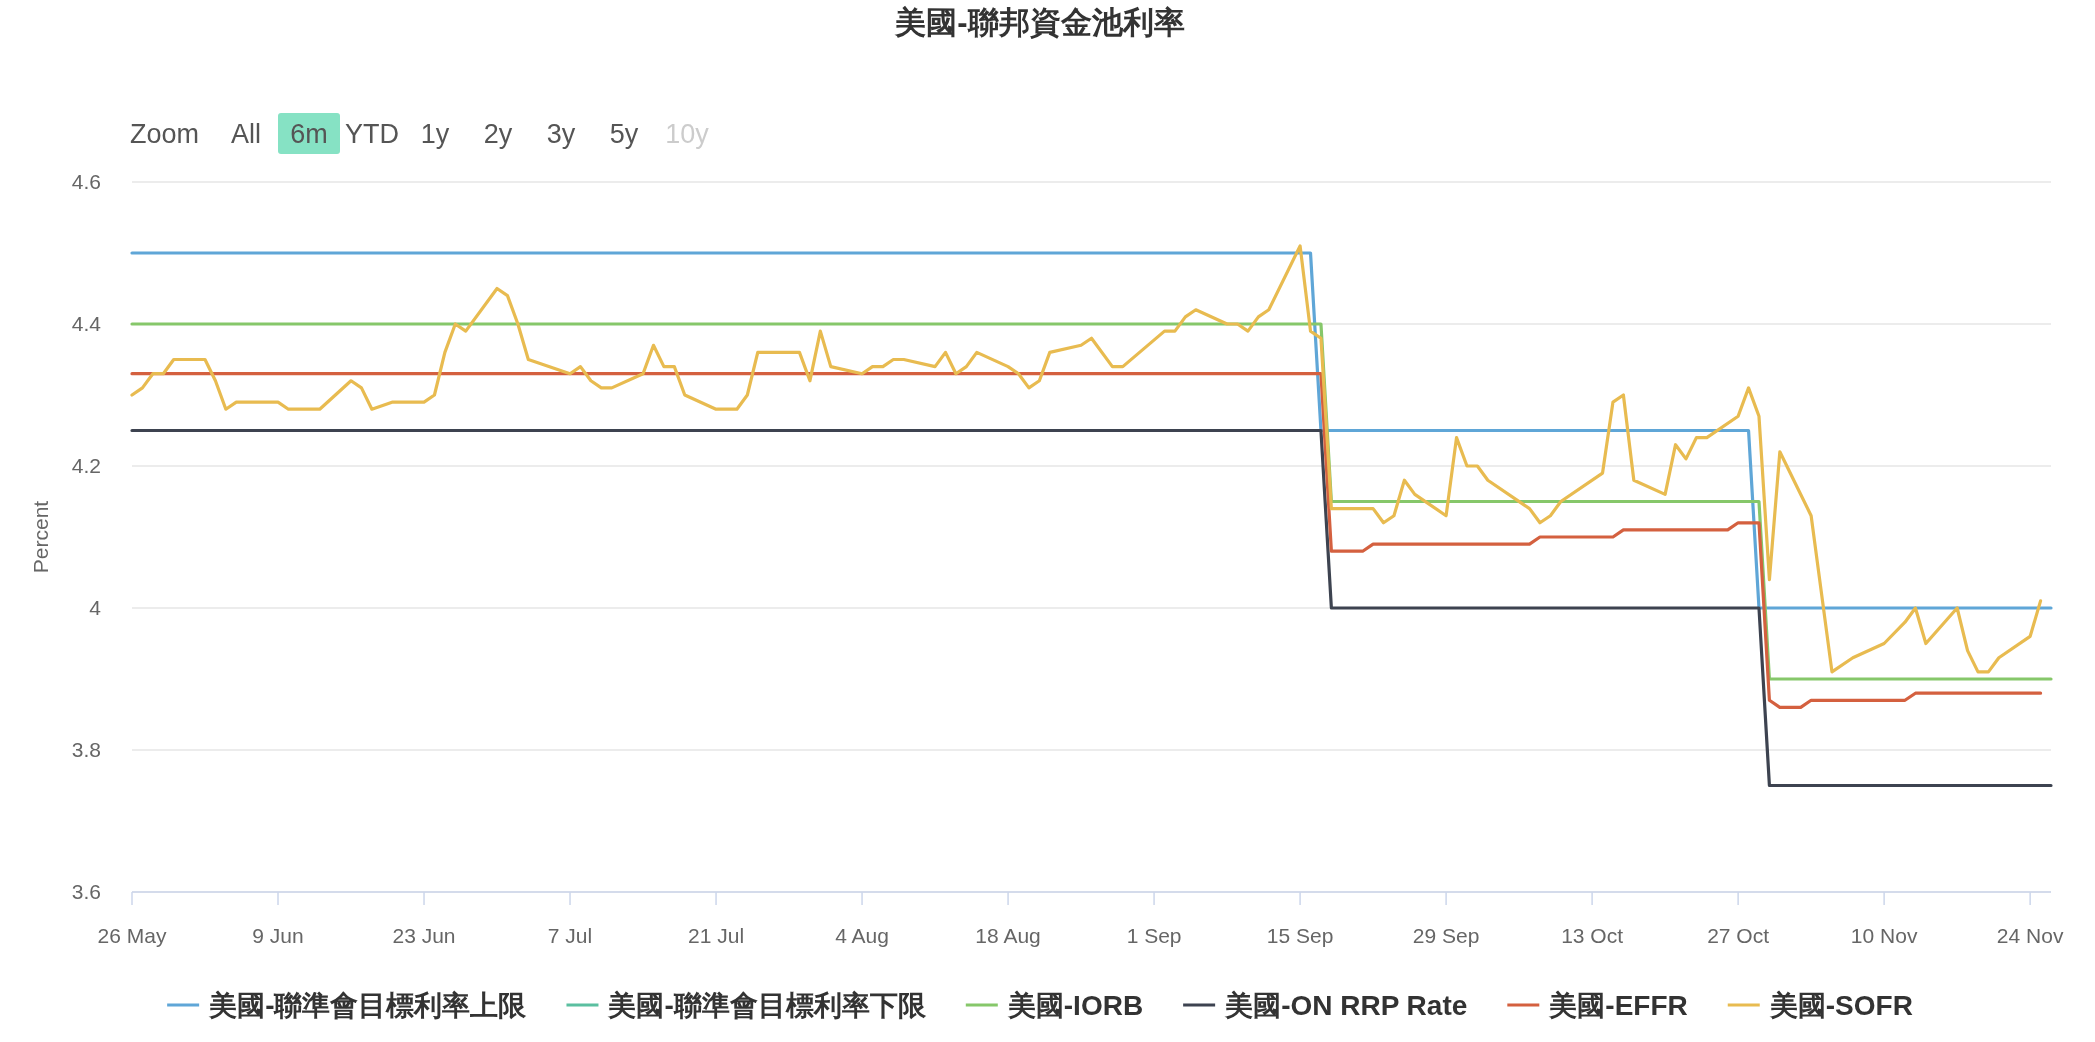 This screenshot has width=2095, height=1042. I want to click on button-label: 2y, so click(498, 134).